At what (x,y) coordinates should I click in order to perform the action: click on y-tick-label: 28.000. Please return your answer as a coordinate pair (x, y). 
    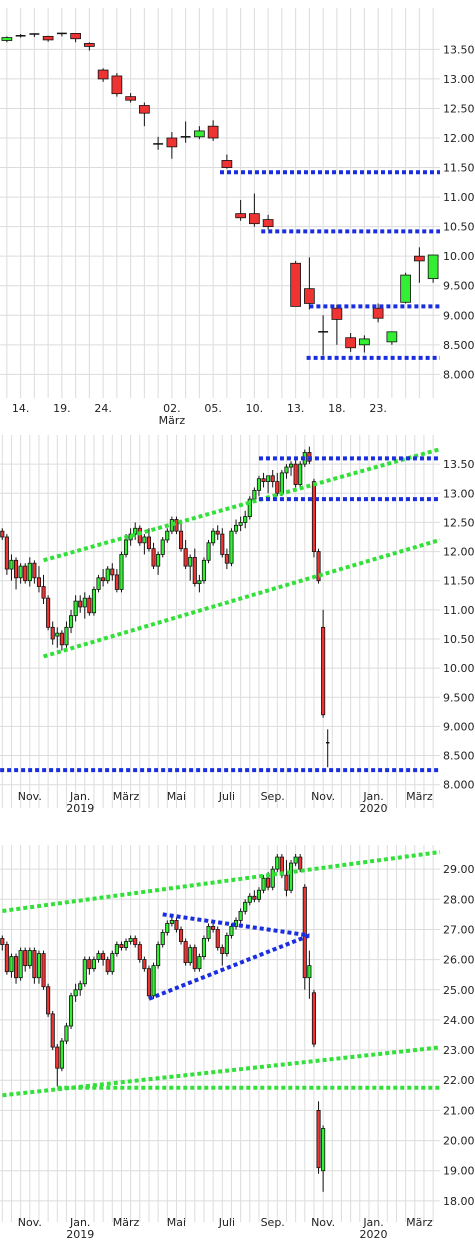
    Looking at the image, I should click on (459, 899).